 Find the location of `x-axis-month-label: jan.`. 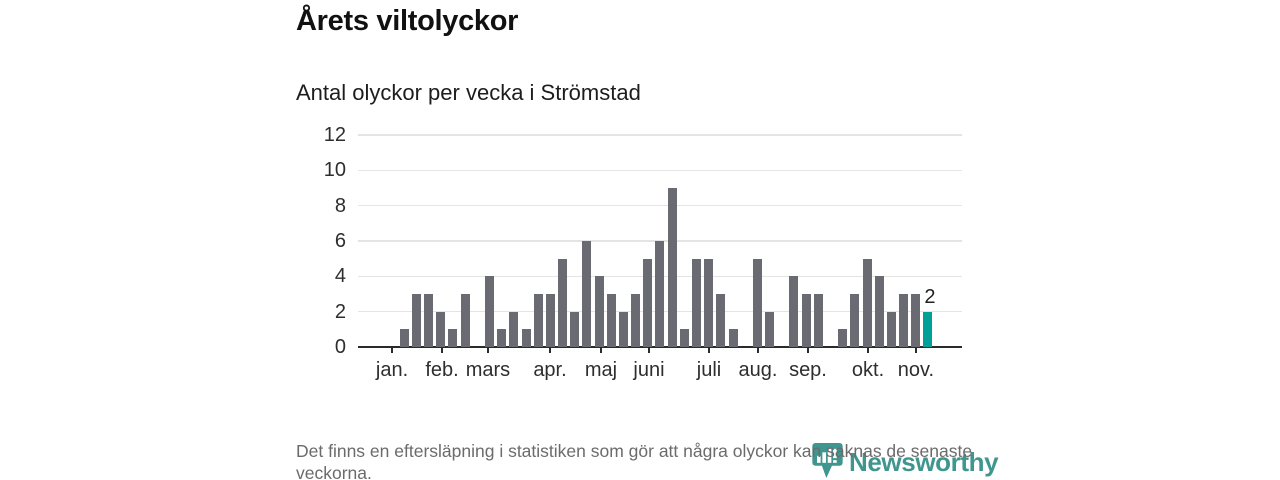

x-axis-month-label: jan. is located at coordinates (392, 370).